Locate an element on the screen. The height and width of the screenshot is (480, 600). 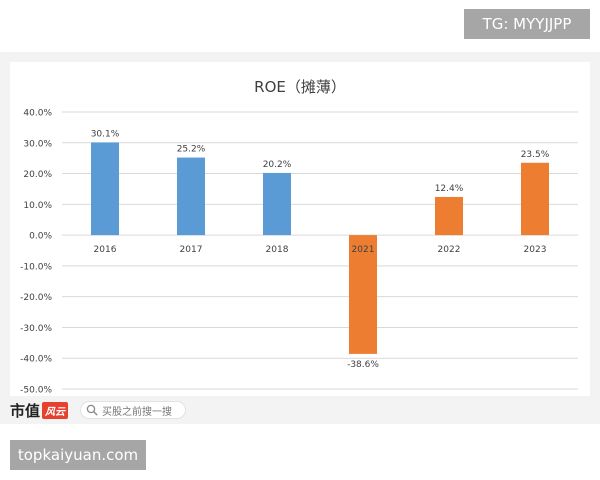
y-tick-label: -40.0% is located at coordinates (36, 360).